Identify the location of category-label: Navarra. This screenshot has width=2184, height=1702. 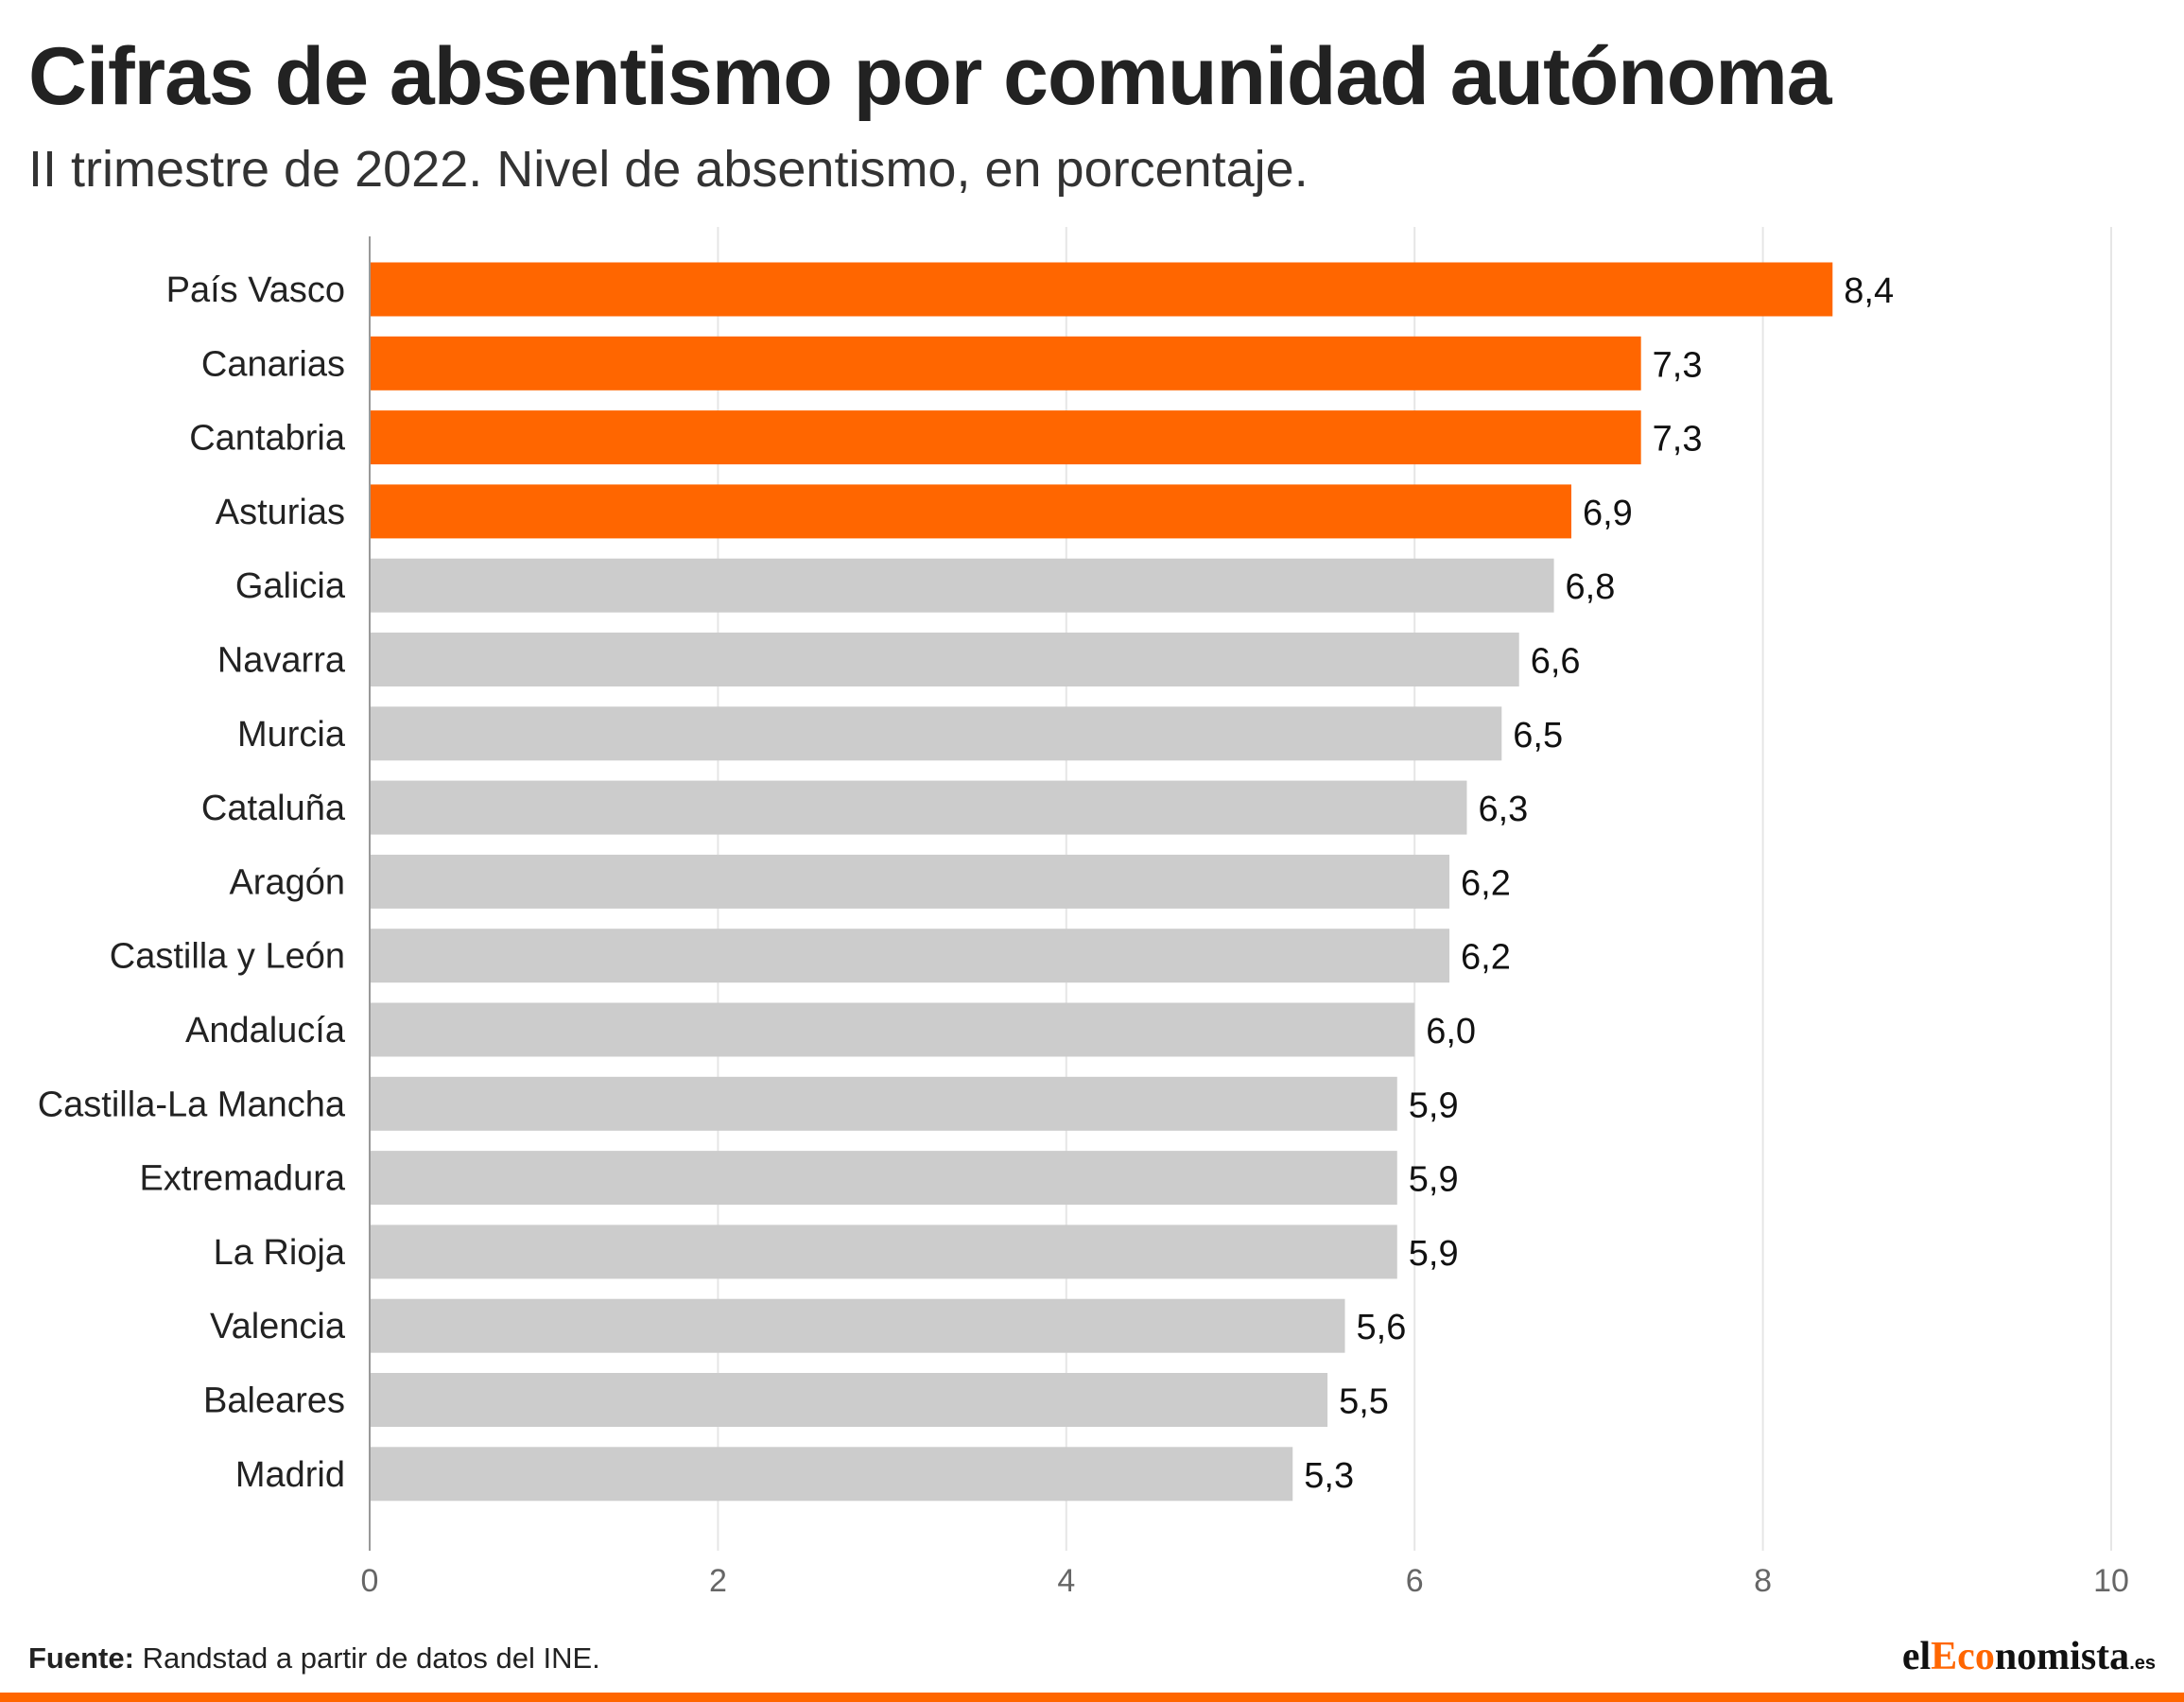
(281, 661).